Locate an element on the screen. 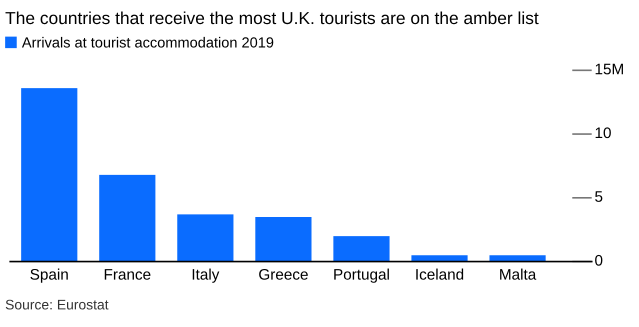 The width and height of the screenshot is (639, 327). chart-title: The countries that receive the most U.K. tourists are on the amber list is located at coordinates (272, 17).